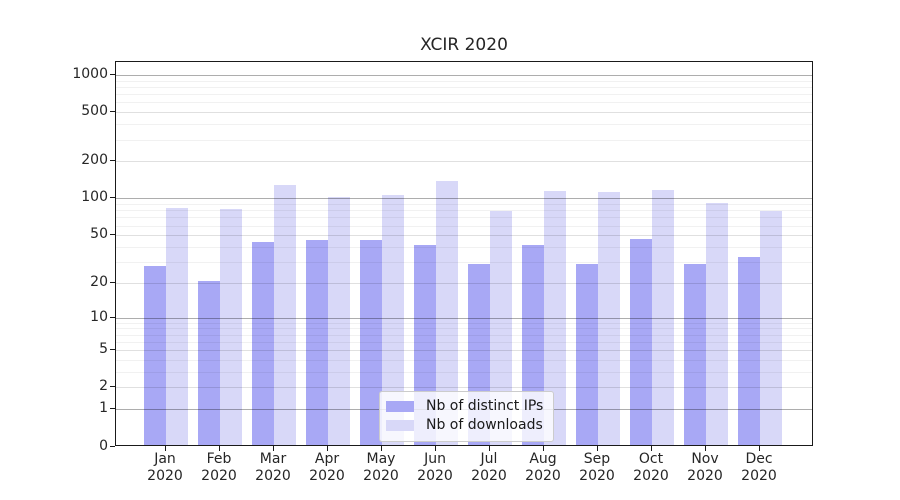 This screenshot has width=900, height=500. Describe the element at coordinates (705, 467) in the screenshot. I see `x-tick-label-nov: Nov 2020` at that location.